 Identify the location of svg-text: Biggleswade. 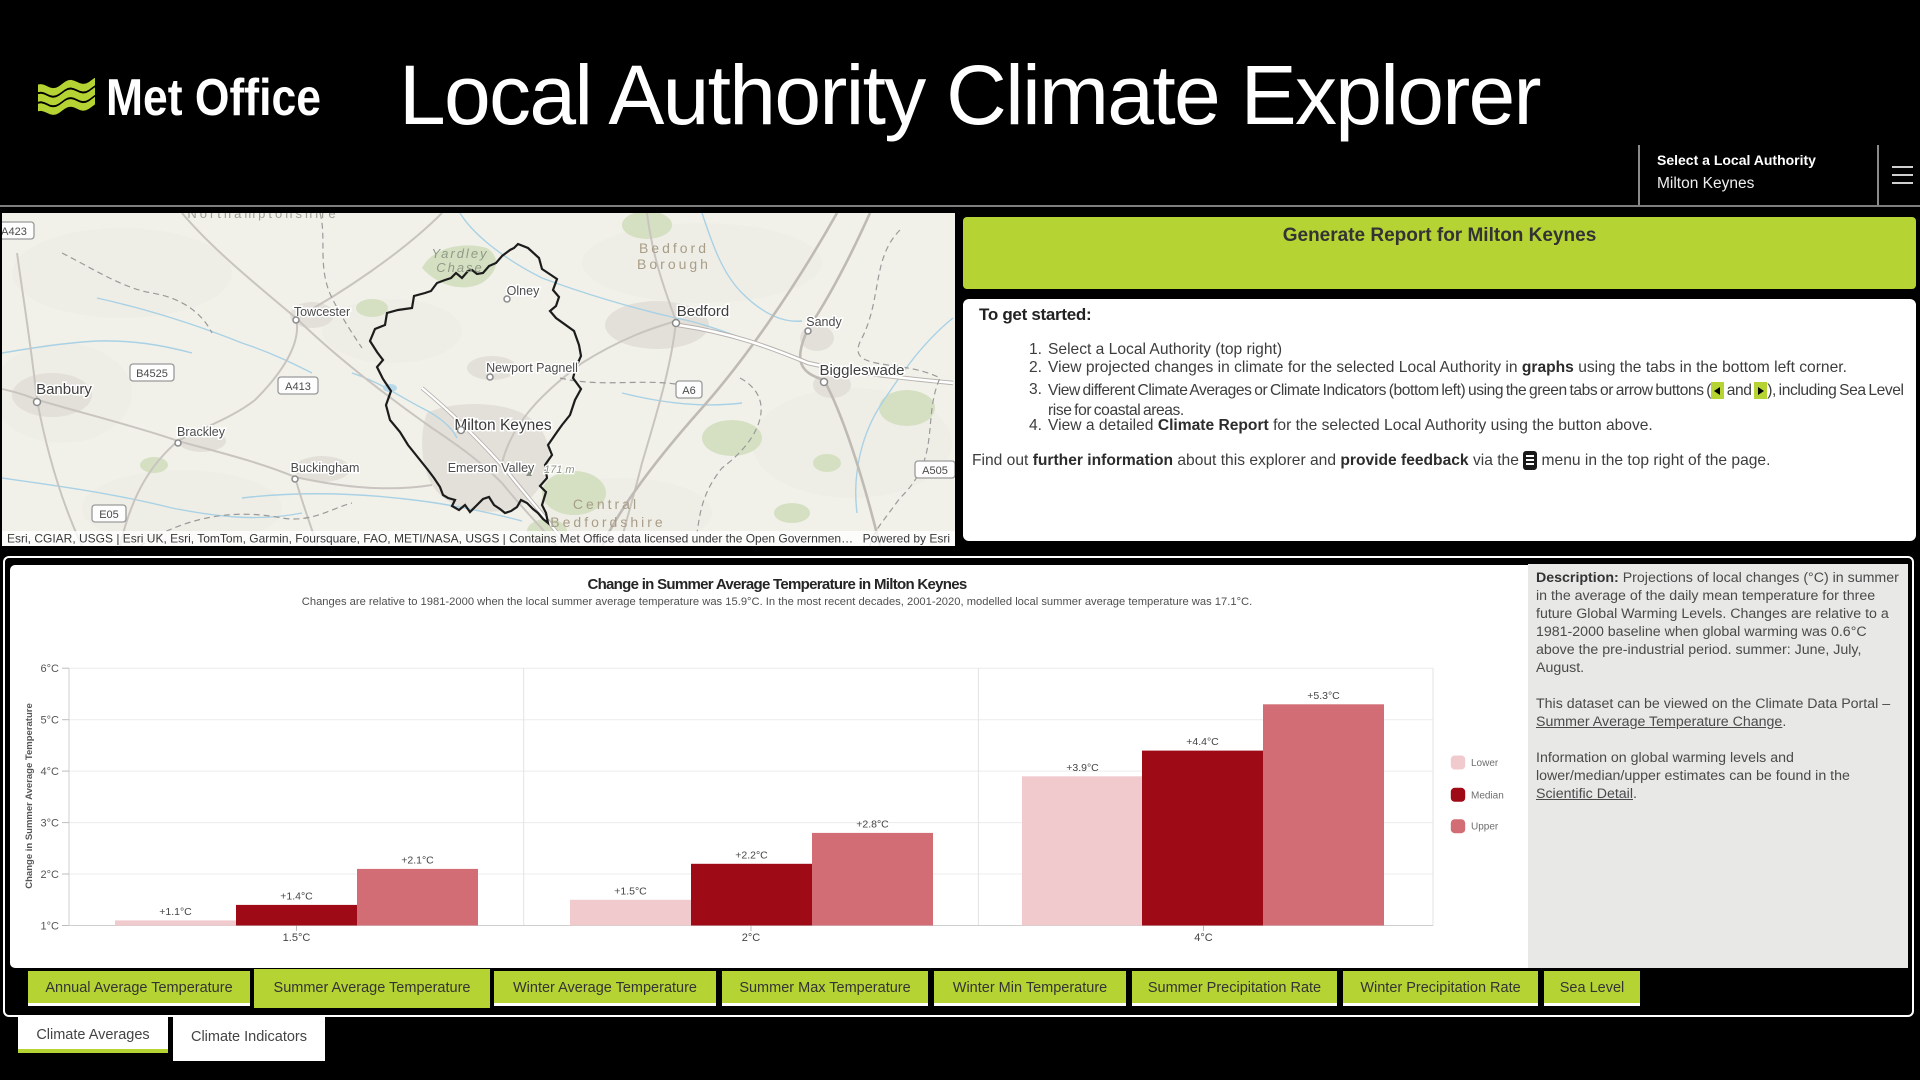
(861, 370).